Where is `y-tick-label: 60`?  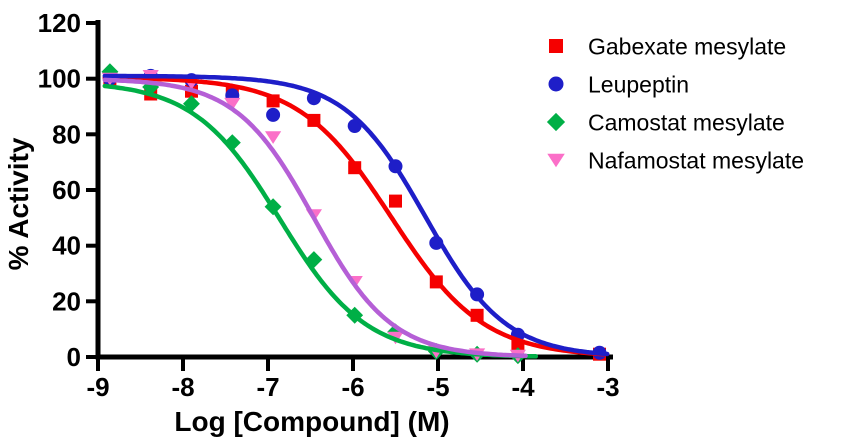 y-tick-label: 60 is located at coordinates (66, 190).